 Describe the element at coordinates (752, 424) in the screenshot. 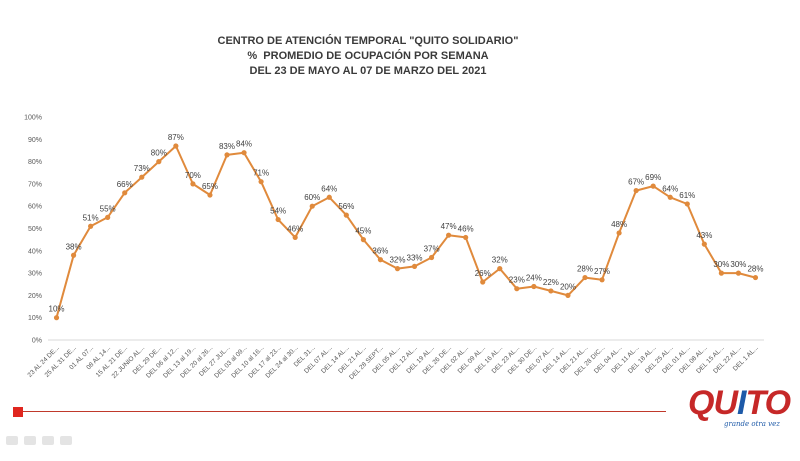

I see `logo-tagline: grande otra vez` at that location.